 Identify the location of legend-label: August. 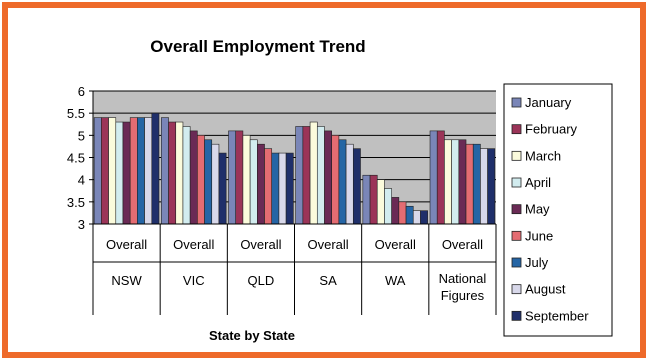
(545, 289).